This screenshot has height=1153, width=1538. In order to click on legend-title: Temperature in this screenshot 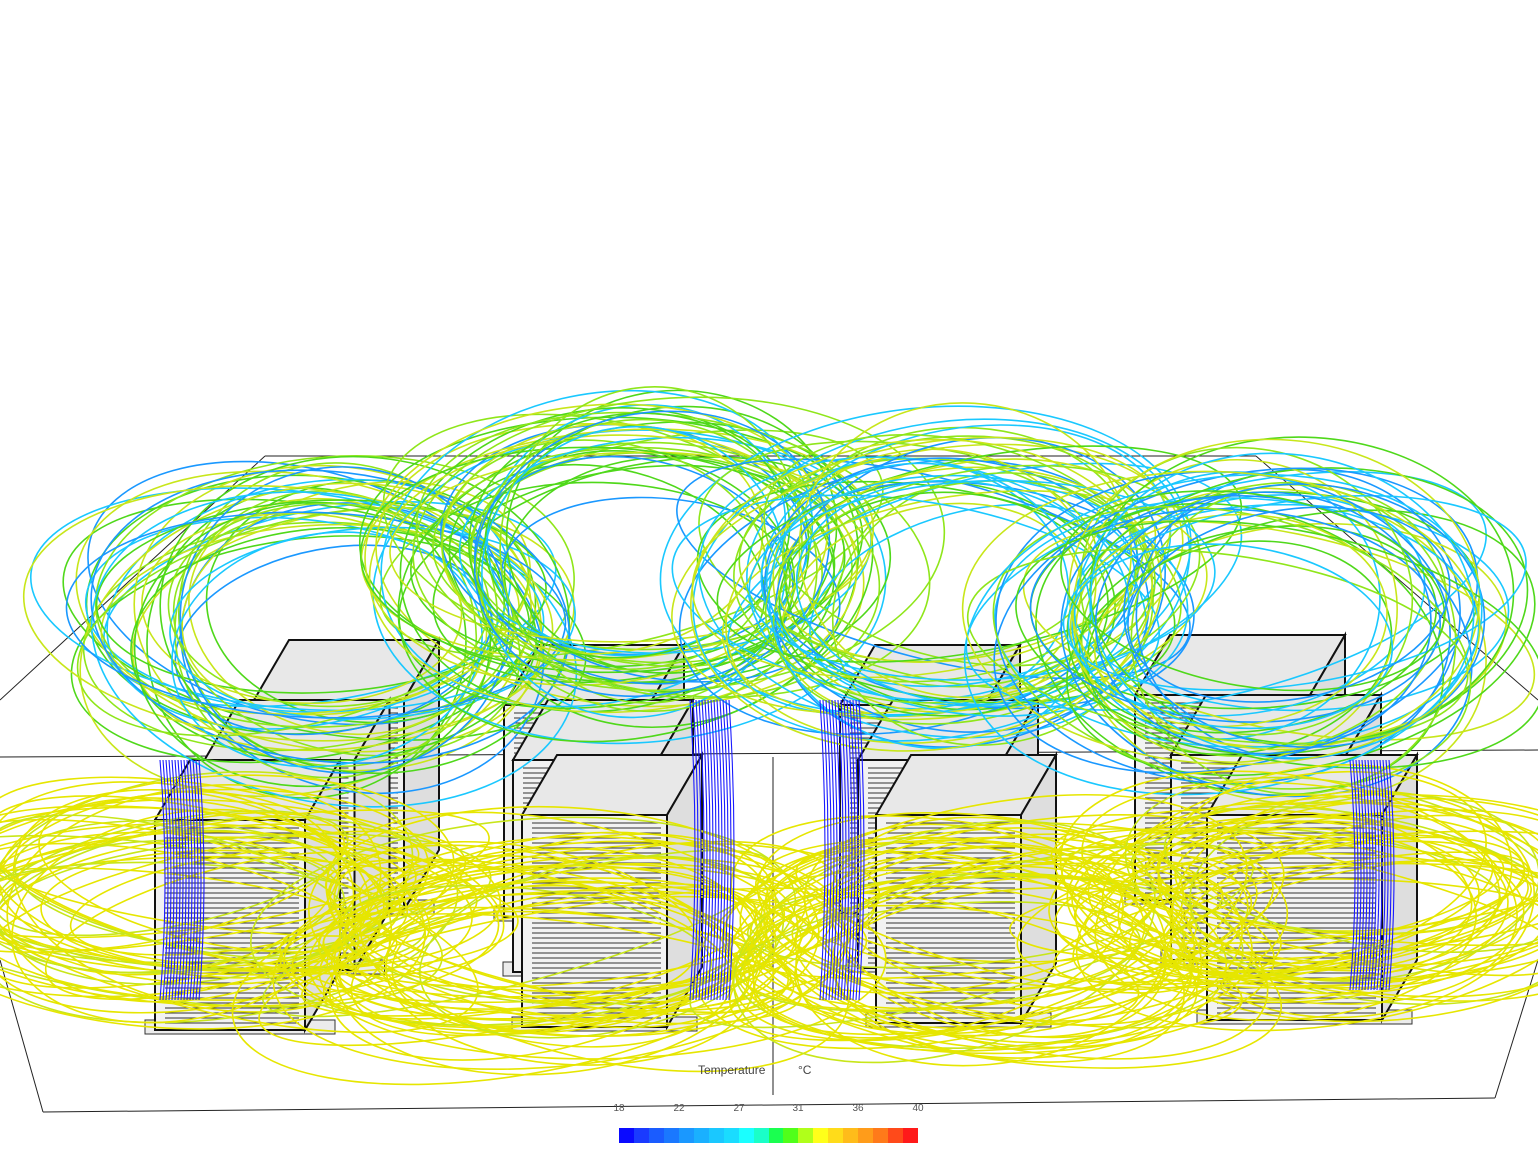, I will do `click(732, 1070)`.